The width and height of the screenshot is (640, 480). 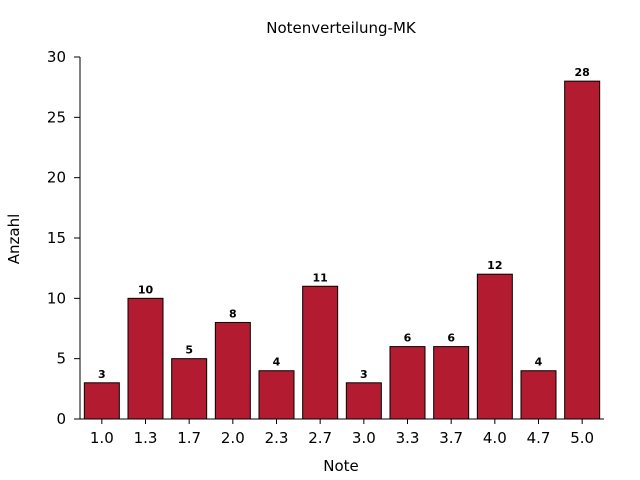 What do you see at coordinates (189, 350) in the screenshot?
I see `data-label: 5` at bounding box center [189, 350].